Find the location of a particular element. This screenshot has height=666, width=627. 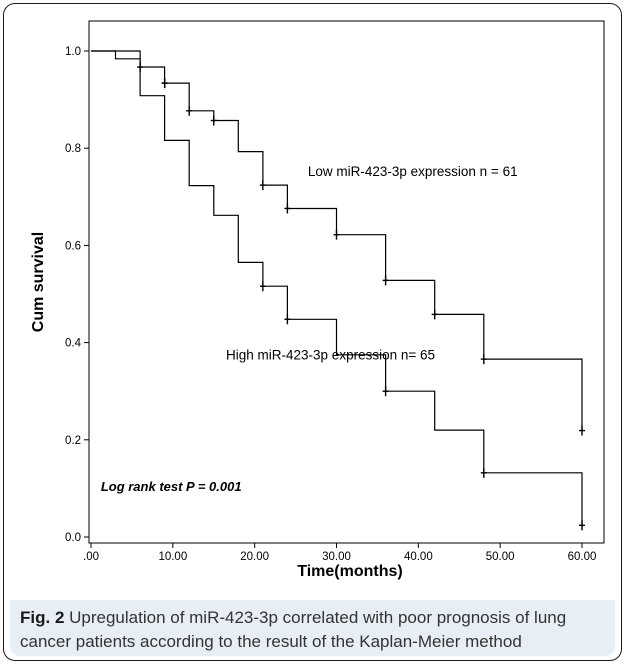

y-axis: 0.0 0.2 0.4 0.6 0.8 1.0 is located at coordinates (77, 295).